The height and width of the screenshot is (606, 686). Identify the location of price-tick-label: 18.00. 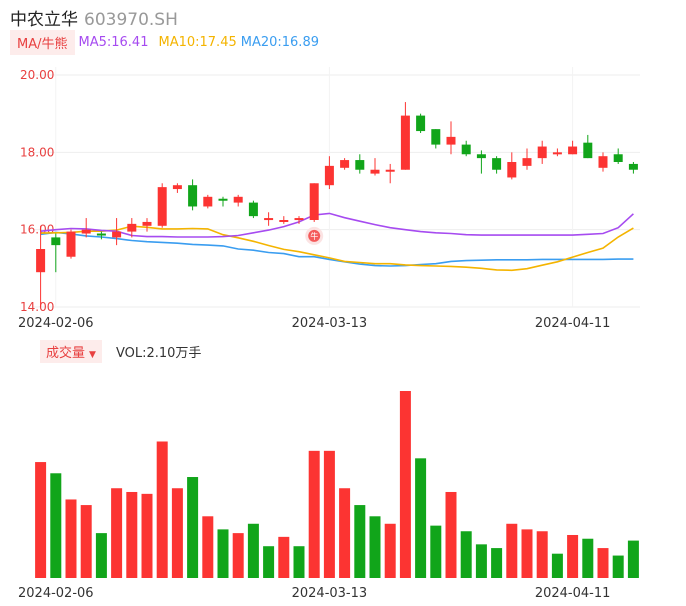
(37, 152).